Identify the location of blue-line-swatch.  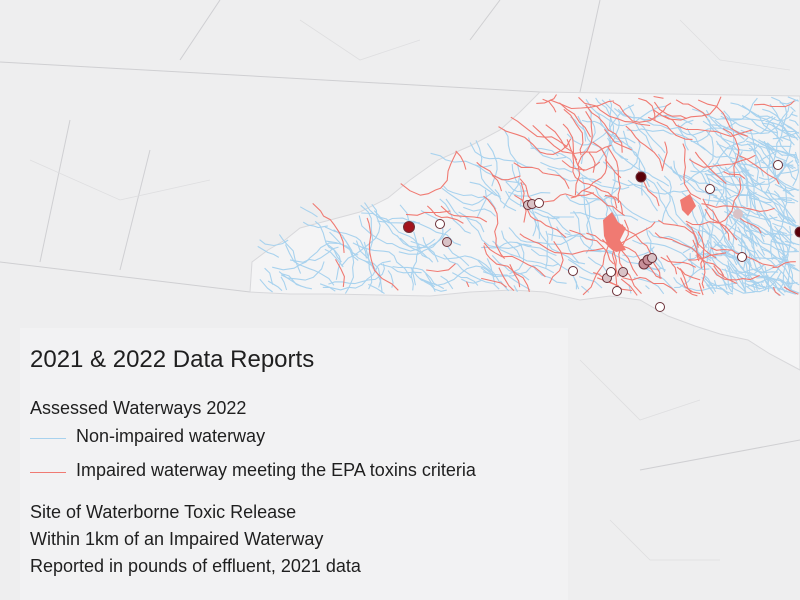
(48, 438).